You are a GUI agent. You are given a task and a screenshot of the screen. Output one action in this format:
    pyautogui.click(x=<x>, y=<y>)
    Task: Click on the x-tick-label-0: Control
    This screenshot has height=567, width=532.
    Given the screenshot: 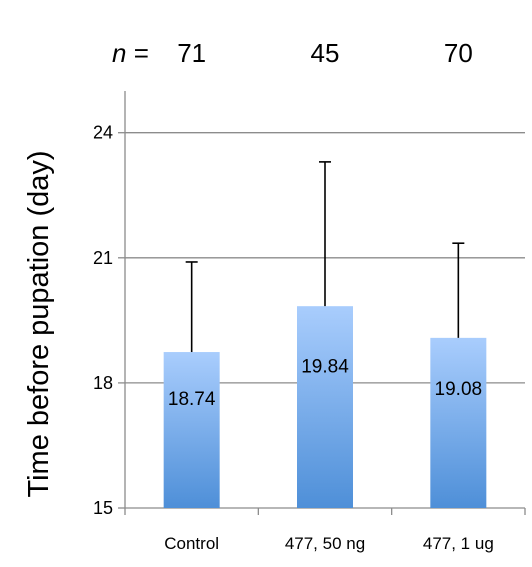 What is the action you would take?
    pyautogui.click(x=191, y=543)
    